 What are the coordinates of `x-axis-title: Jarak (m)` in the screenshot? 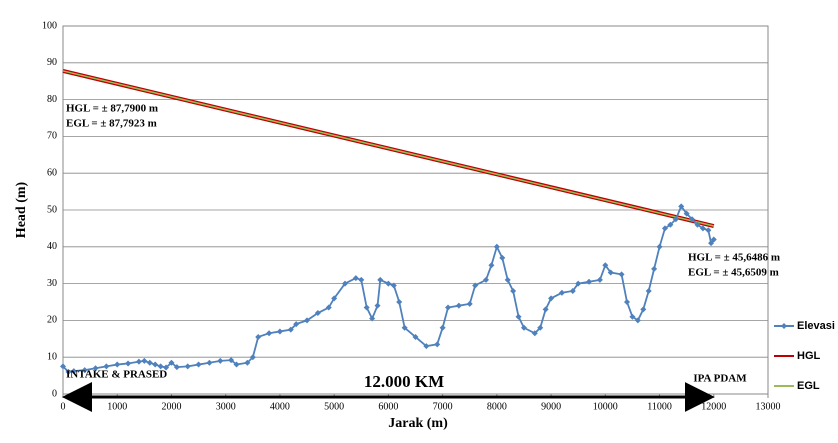 It's located at (418, 423).